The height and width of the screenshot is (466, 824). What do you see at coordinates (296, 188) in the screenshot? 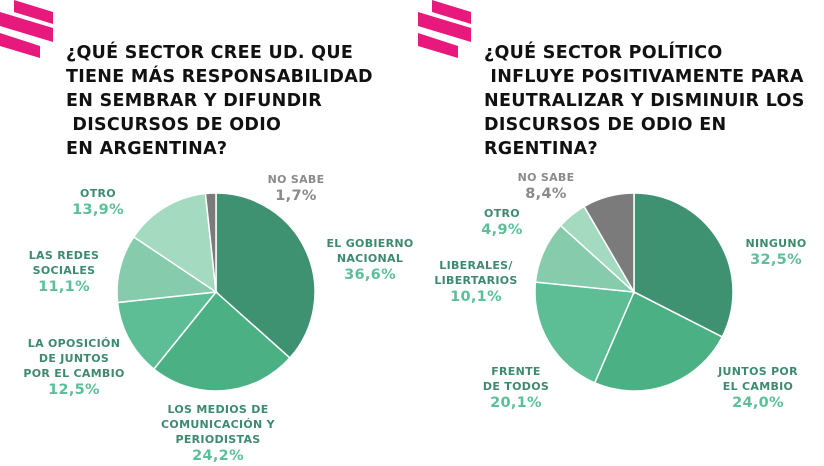
I see `label-no-sabe: NO SABE 1,7%` at bounding box center [296, 188].